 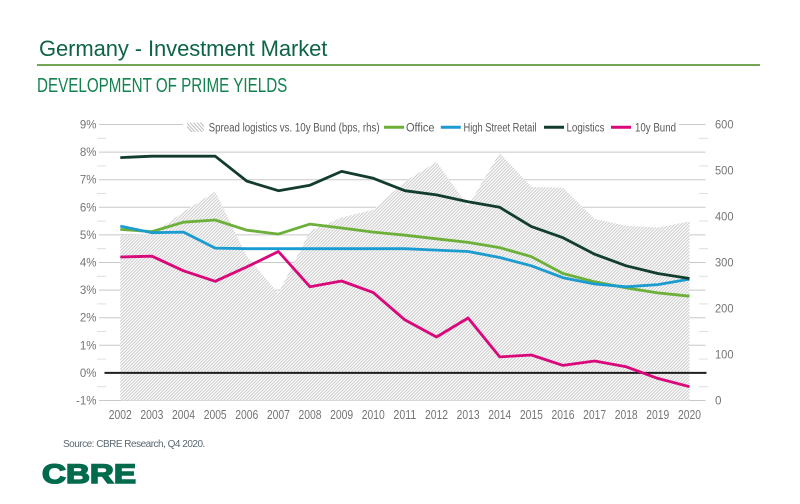 I want to click on svg-text: 500, so click(x=724, y=172).